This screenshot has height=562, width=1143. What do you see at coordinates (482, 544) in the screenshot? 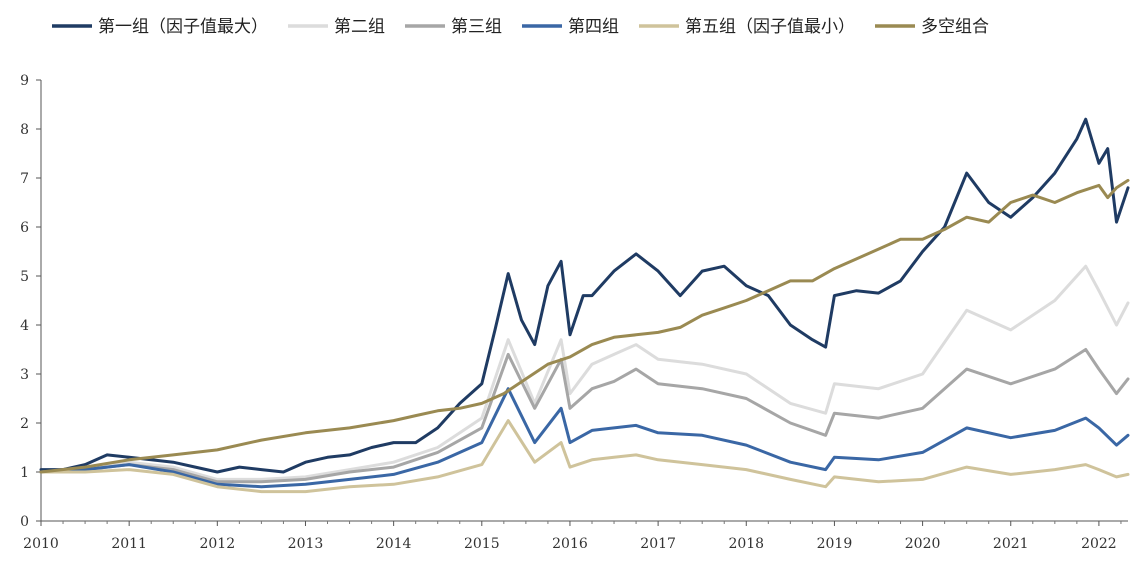
I see `x-tick-label: 2015` at bounding box center [482, 544].